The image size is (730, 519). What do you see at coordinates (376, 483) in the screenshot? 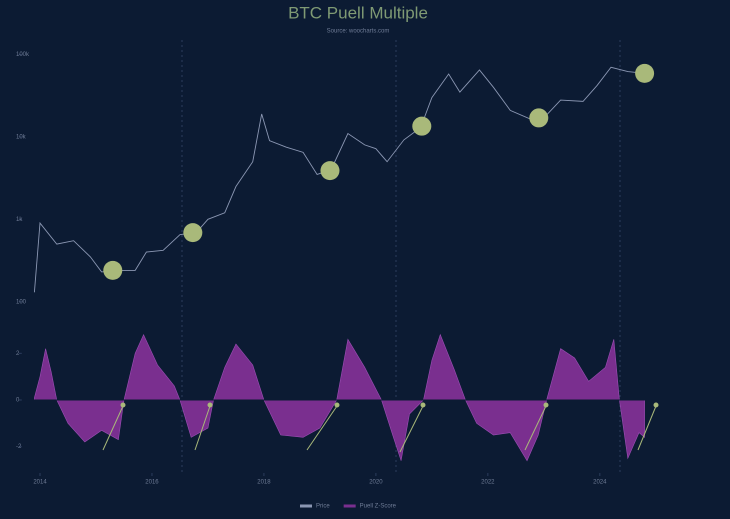
I see `x-tick-label: 2020` at bounding box center [376, 483].